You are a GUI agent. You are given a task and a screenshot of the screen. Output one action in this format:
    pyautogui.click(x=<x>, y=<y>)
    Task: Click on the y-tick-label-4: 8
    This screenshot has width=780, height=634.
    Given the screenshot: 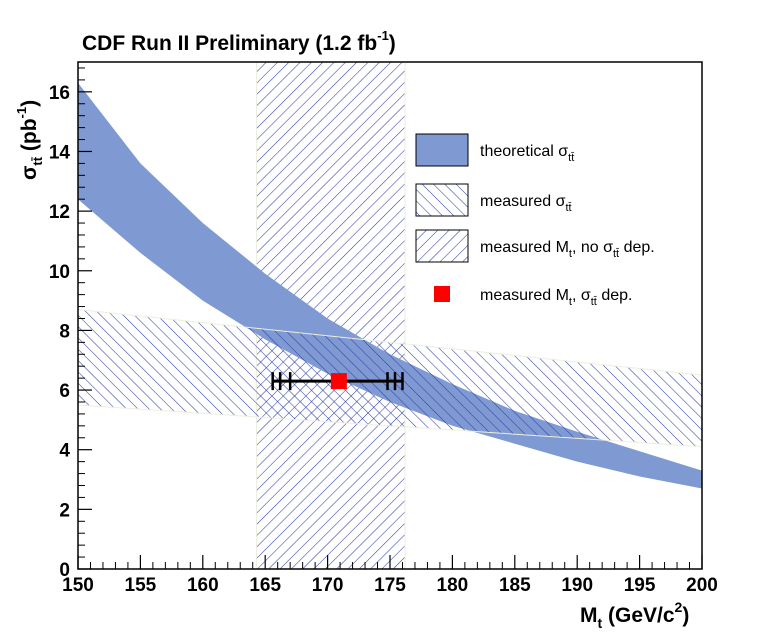 What is the action you would take?
    pyautogui.click(x=64, y=331)
    